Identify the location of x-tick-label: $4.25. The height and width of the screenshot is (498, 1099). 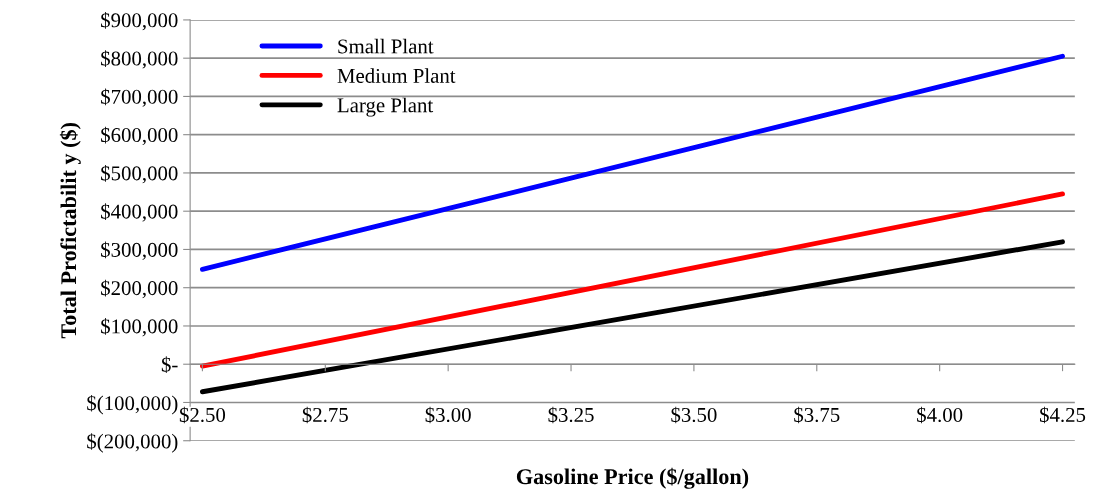
(1062, 415).